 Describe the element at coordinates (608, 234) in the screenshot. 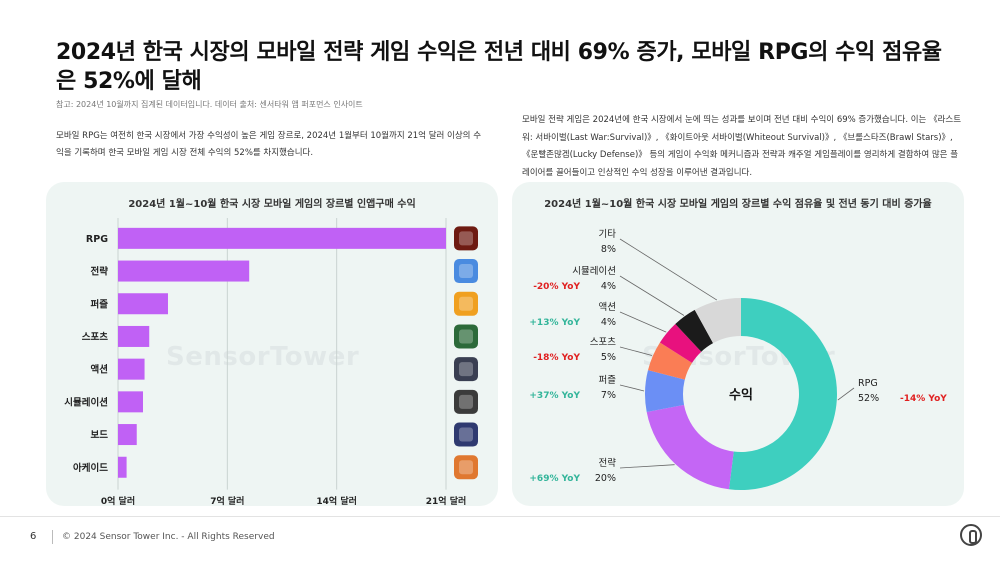

I see `slice-name: 기타` at that location.